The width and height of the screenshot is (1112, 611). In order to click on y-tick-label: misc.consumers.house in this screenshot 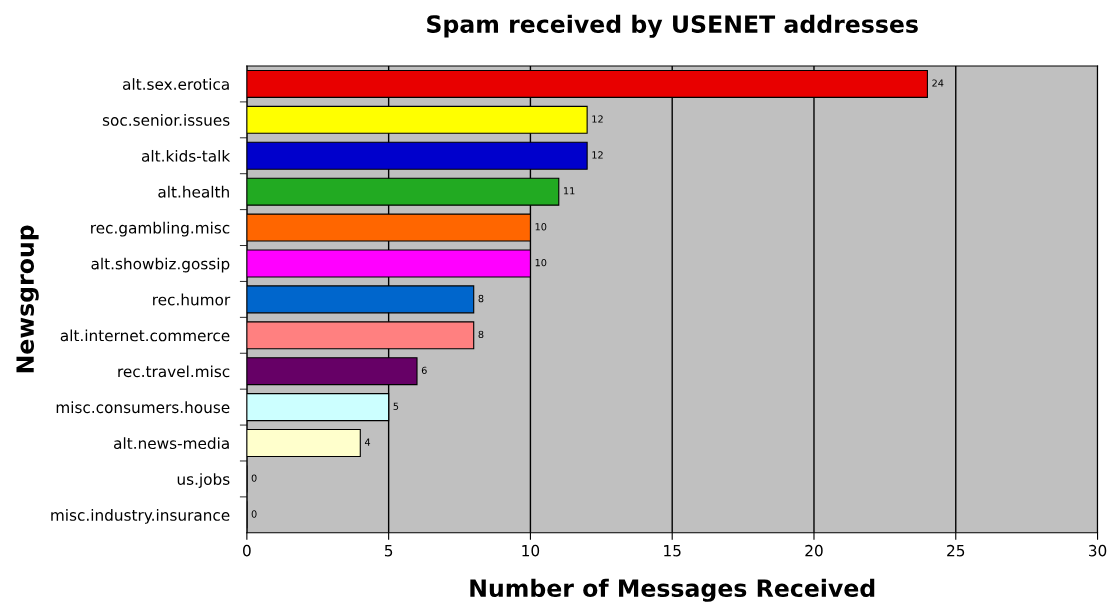, I will do `click(143, 407)`.